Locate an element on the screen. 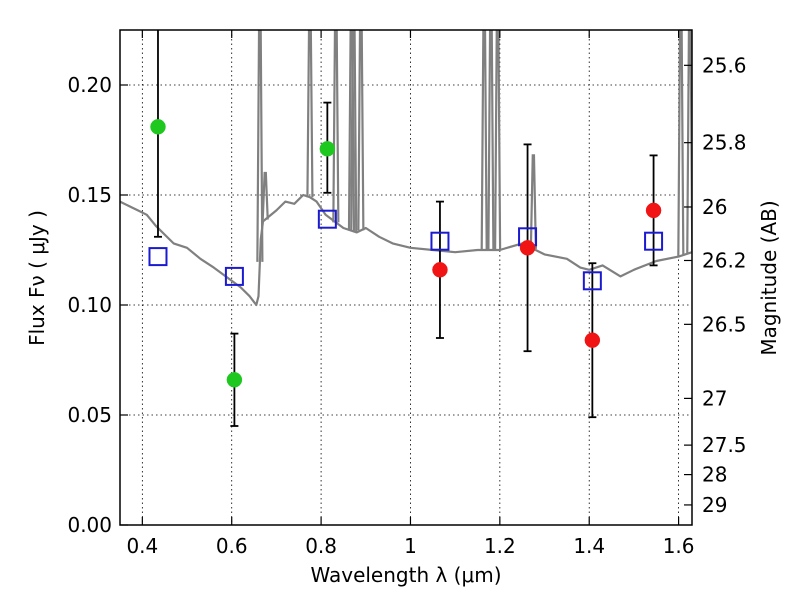 The width and height of the screenshot is (800, 600). x-axis-label: Wavelength λ (μm) is located at coordinates (405, 575).